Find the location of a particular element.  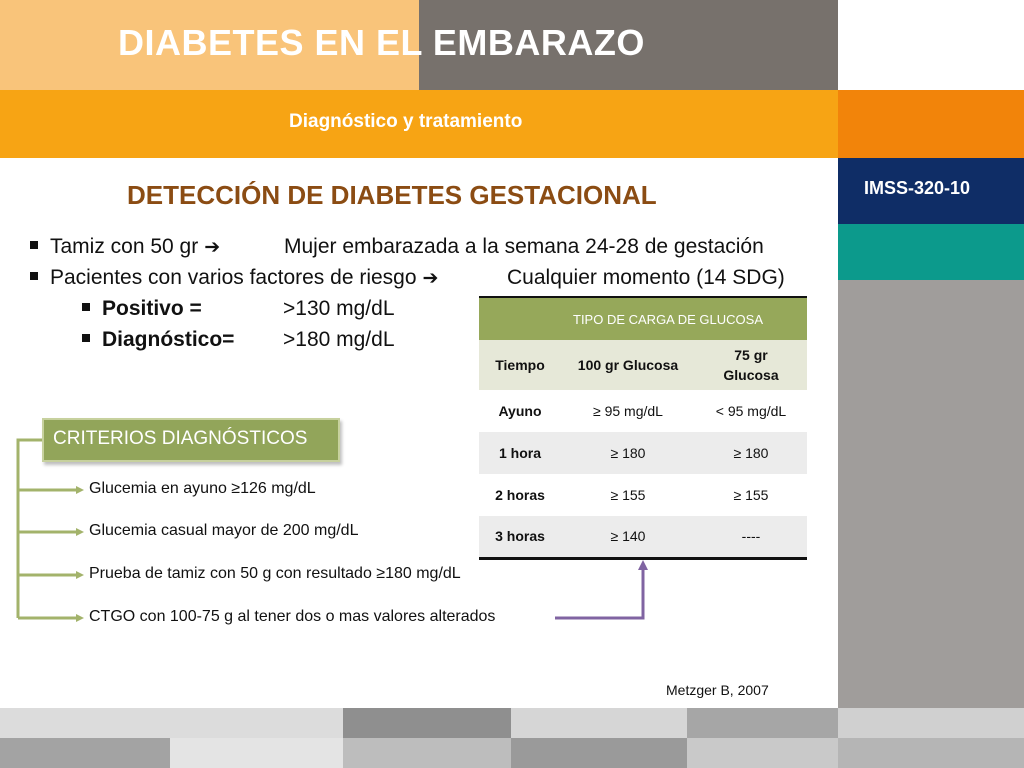

slide-title: DIABETES EN EL EMBARAZO is located at coordinates (381, 42).